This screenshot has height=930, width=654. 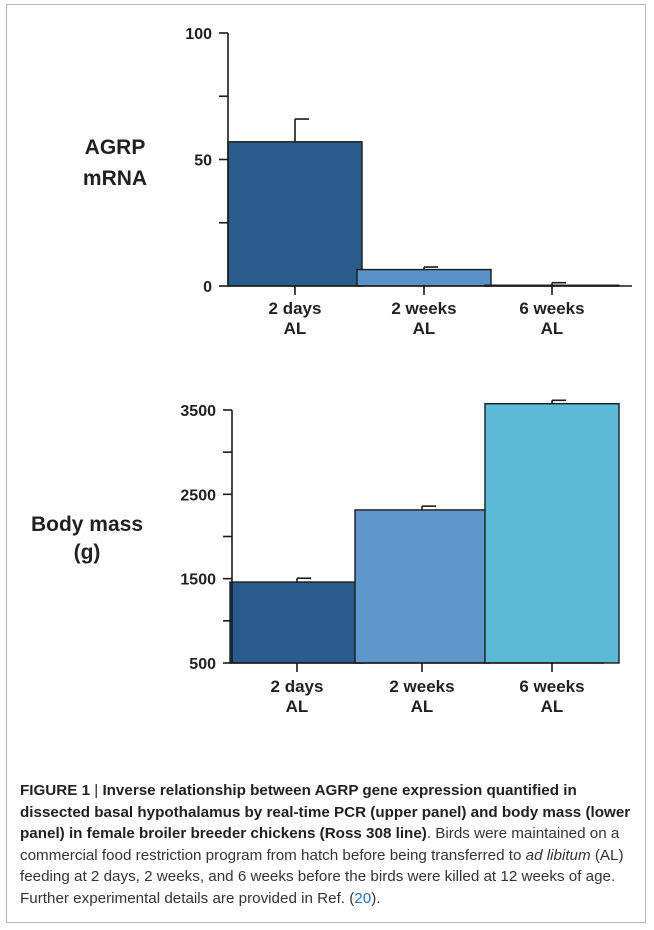 What do you see at coordinates (198, 34) in the screenshot?
I see `y-tick-label: 100` at bounding box center [198, 34].